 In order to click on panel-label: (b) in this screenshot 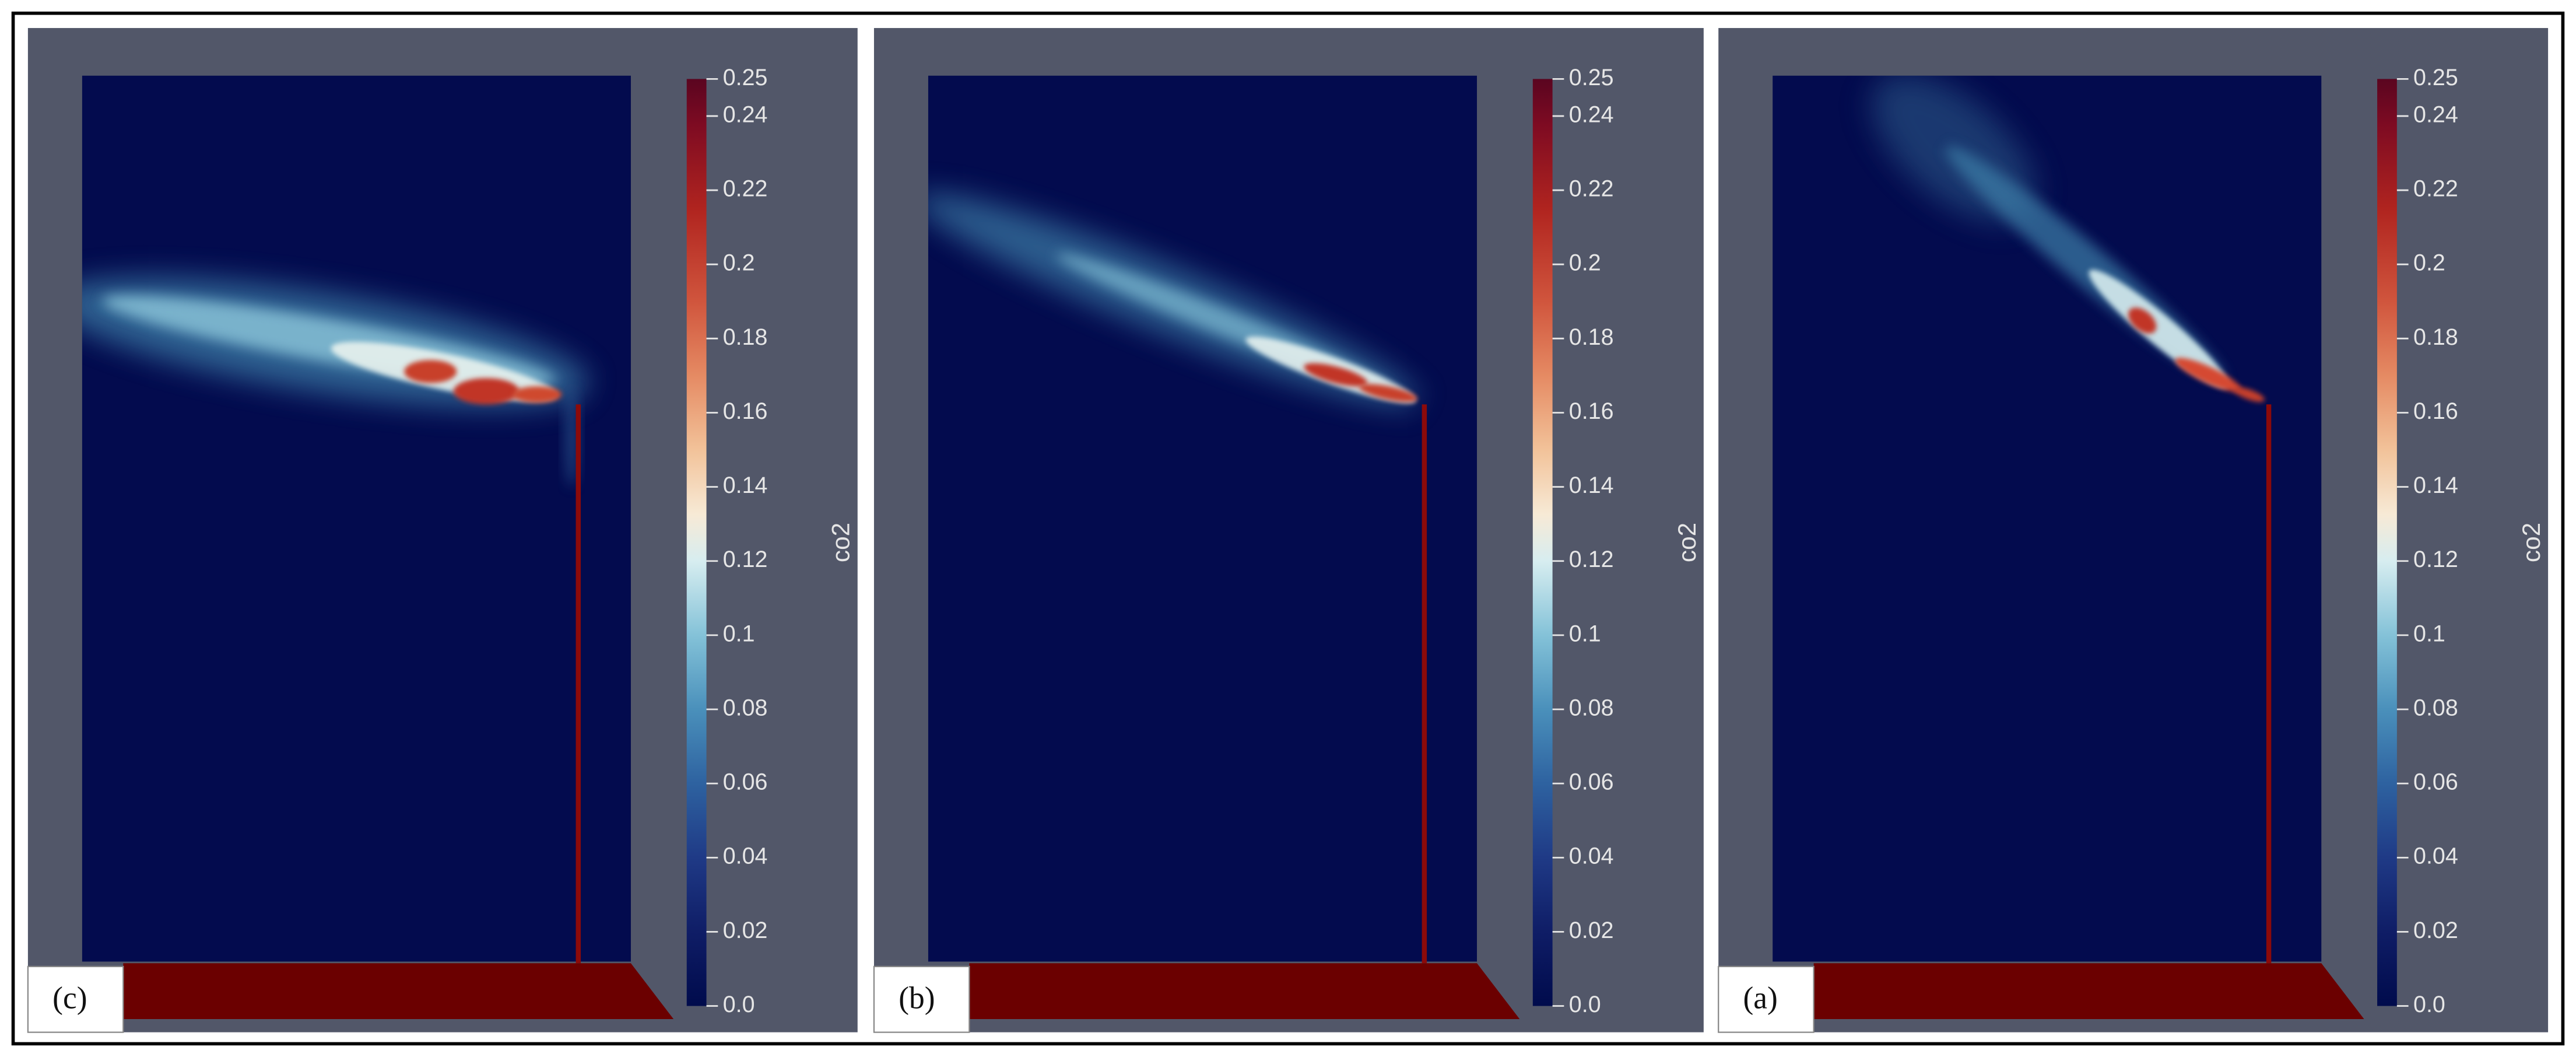, I will do `click(917, 998)`.